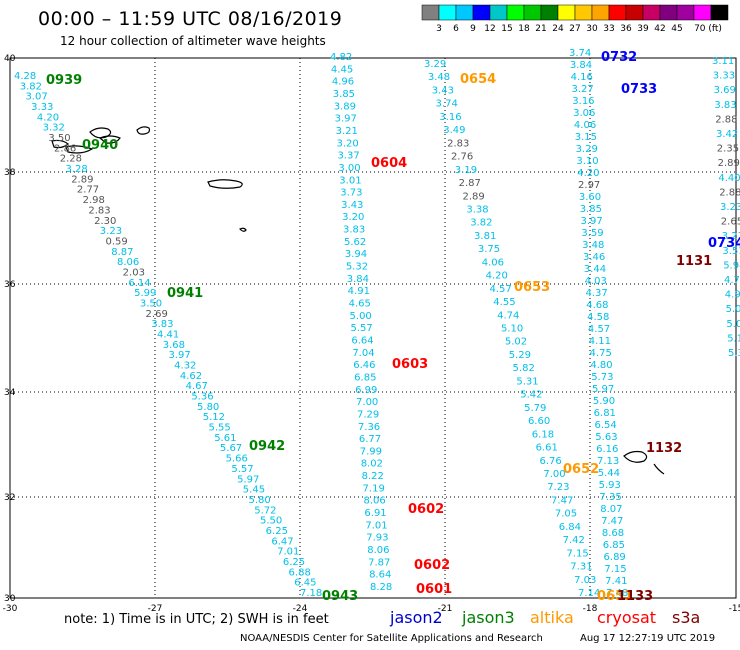  I want to click on wave-height-value: 3.27, so click(582, 89).